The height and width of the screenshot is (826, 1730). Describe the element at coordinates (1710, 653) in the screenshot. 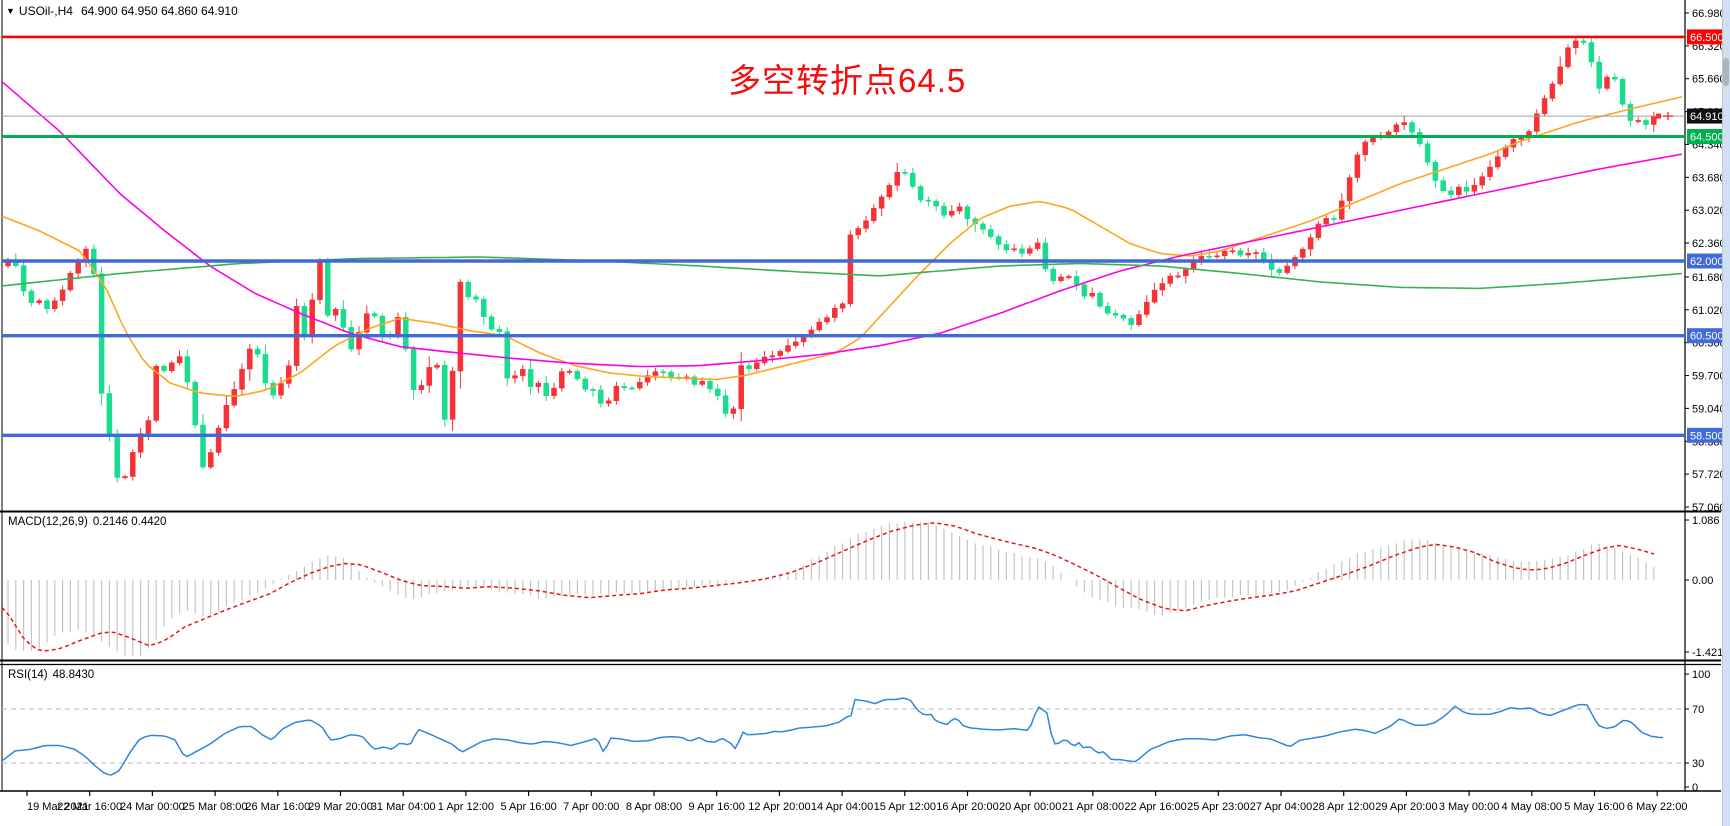

I see `macd-tick-label: -1.4215` at that location.